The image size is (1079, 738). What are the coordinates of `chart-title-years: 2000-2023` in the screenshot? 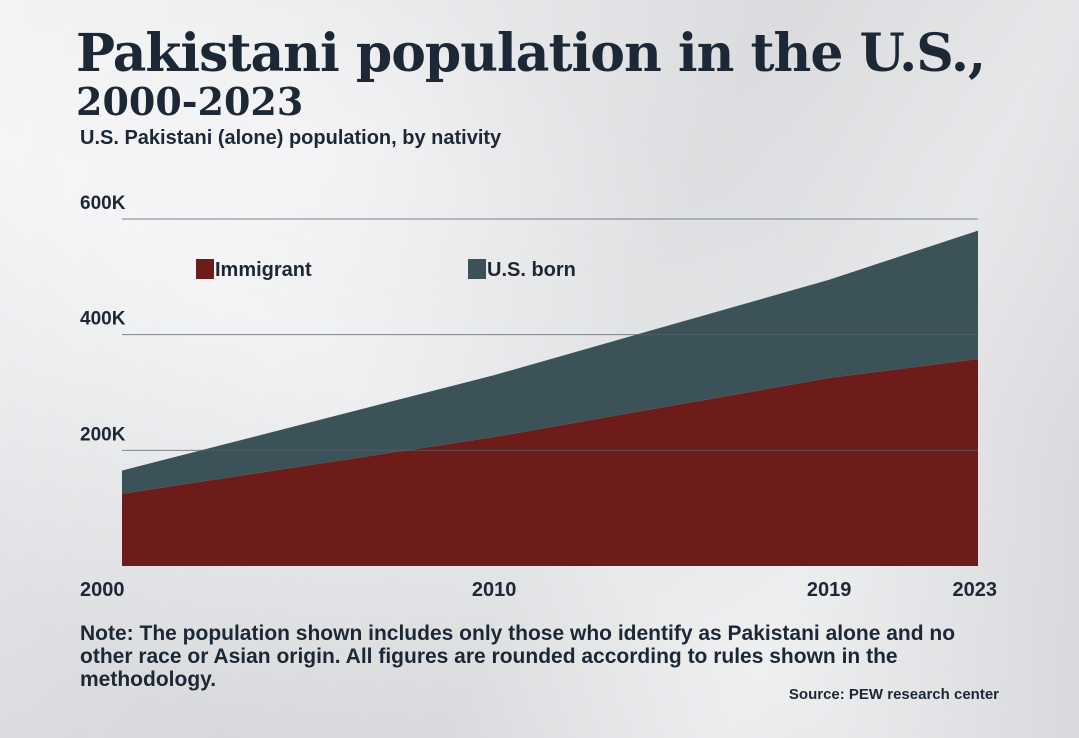 It's located at (190, 101).